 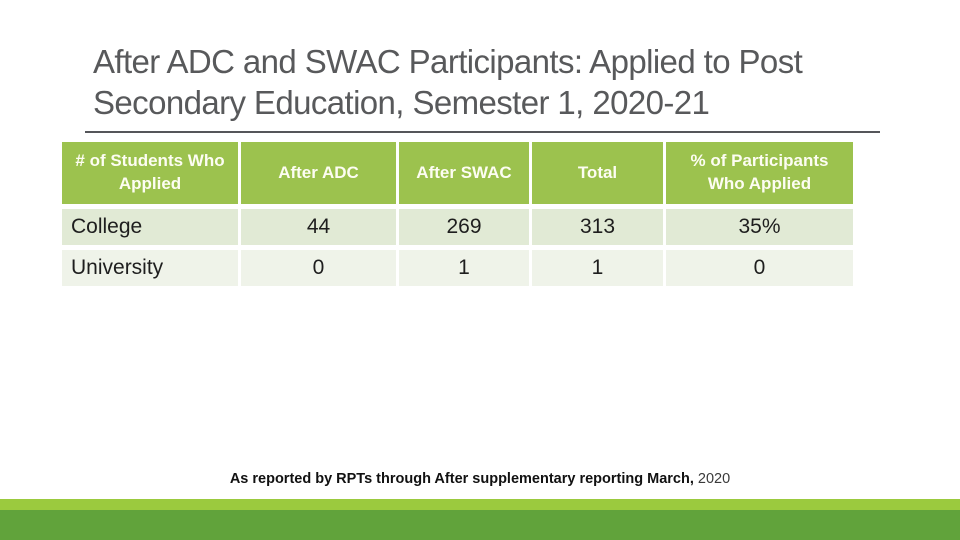 What do you see at coordinates (597, 227) in the screenshot?
I see `table-cell-college-total: 313` at bounding box center [597, 227].